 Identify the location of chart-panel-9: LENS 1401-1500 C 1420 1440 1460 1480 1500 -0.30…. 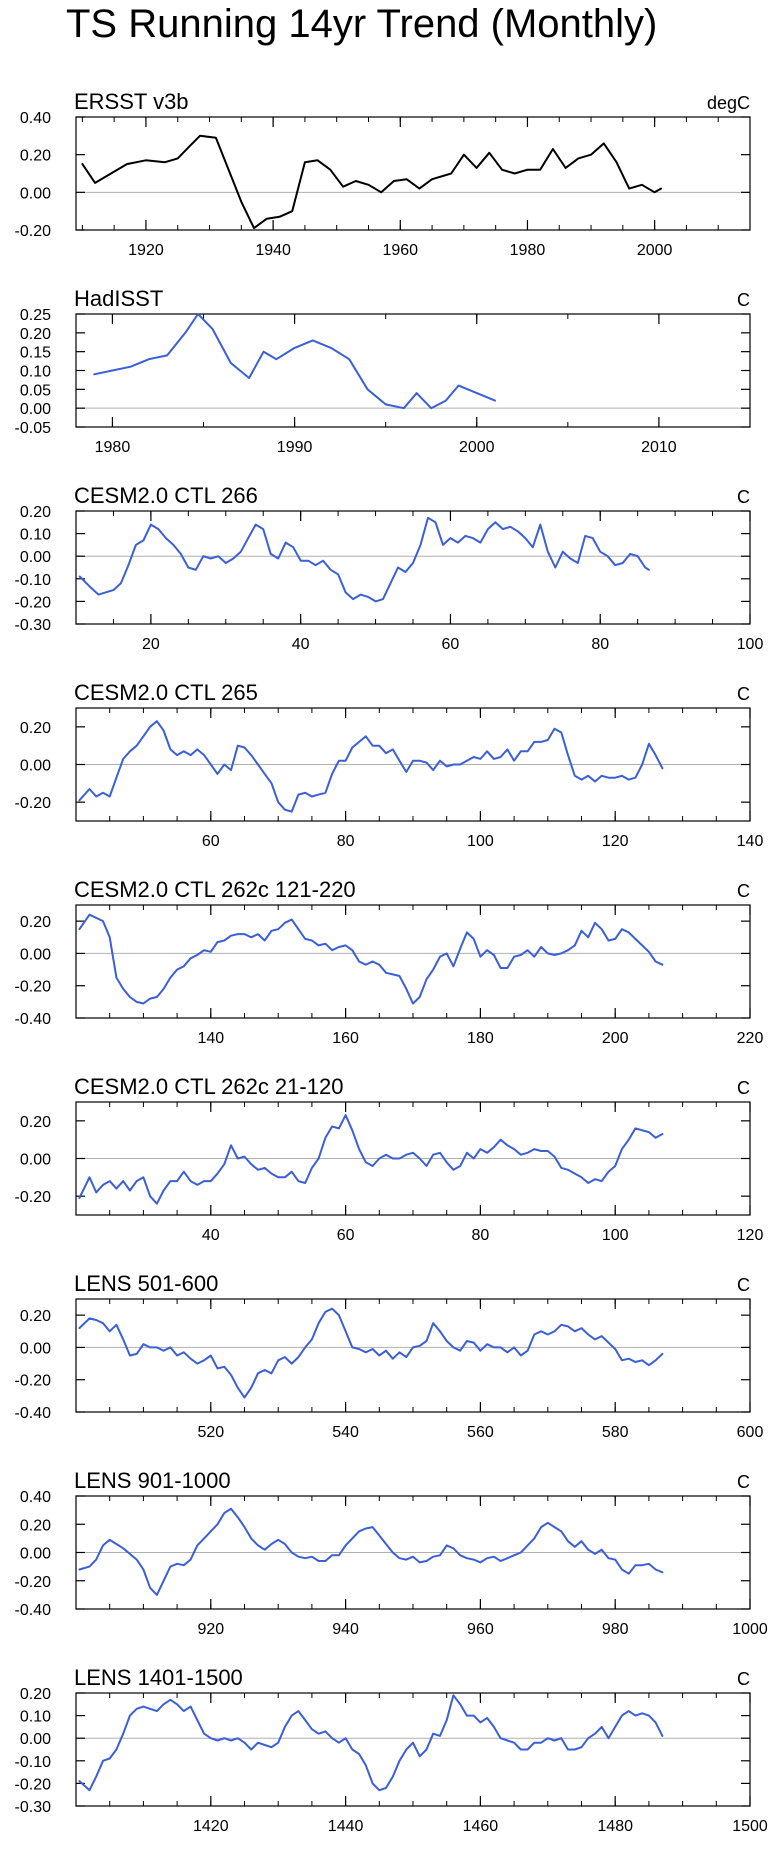
(391, 1750).